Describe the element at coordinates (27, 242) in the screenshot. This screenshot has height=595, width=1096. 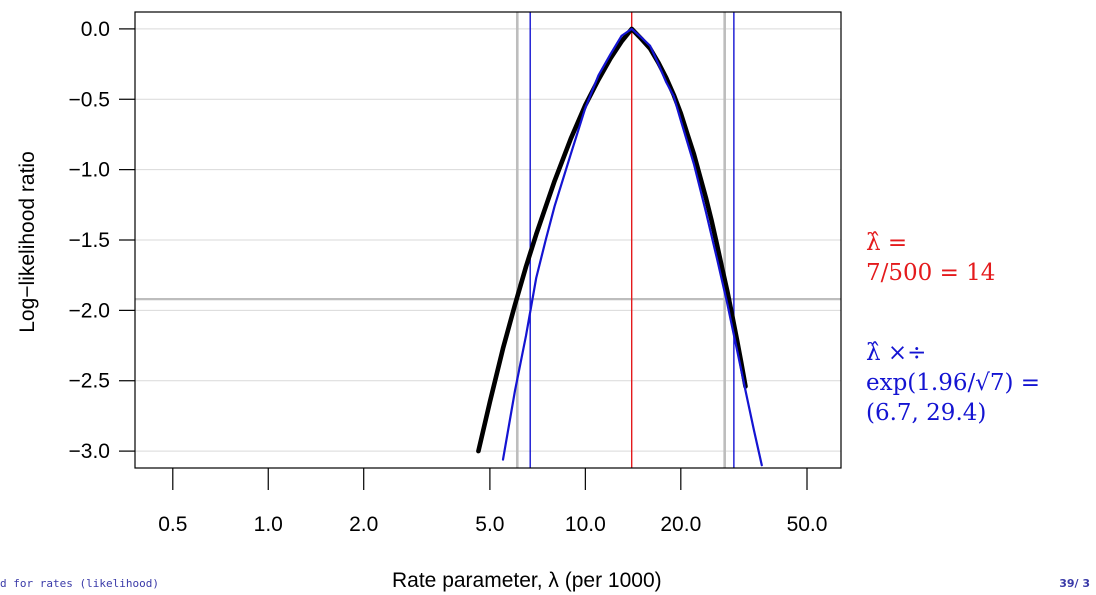
I see `y-axis-title: Log−likelihood ratio` at that location.